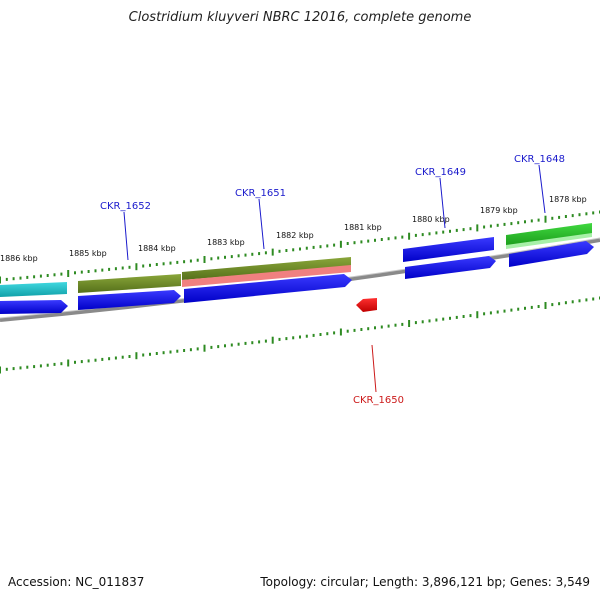 Image resolution: width=600 pixels, height=600 pixels. I want to click on leader-line-ckr1650, so click(374, 368).